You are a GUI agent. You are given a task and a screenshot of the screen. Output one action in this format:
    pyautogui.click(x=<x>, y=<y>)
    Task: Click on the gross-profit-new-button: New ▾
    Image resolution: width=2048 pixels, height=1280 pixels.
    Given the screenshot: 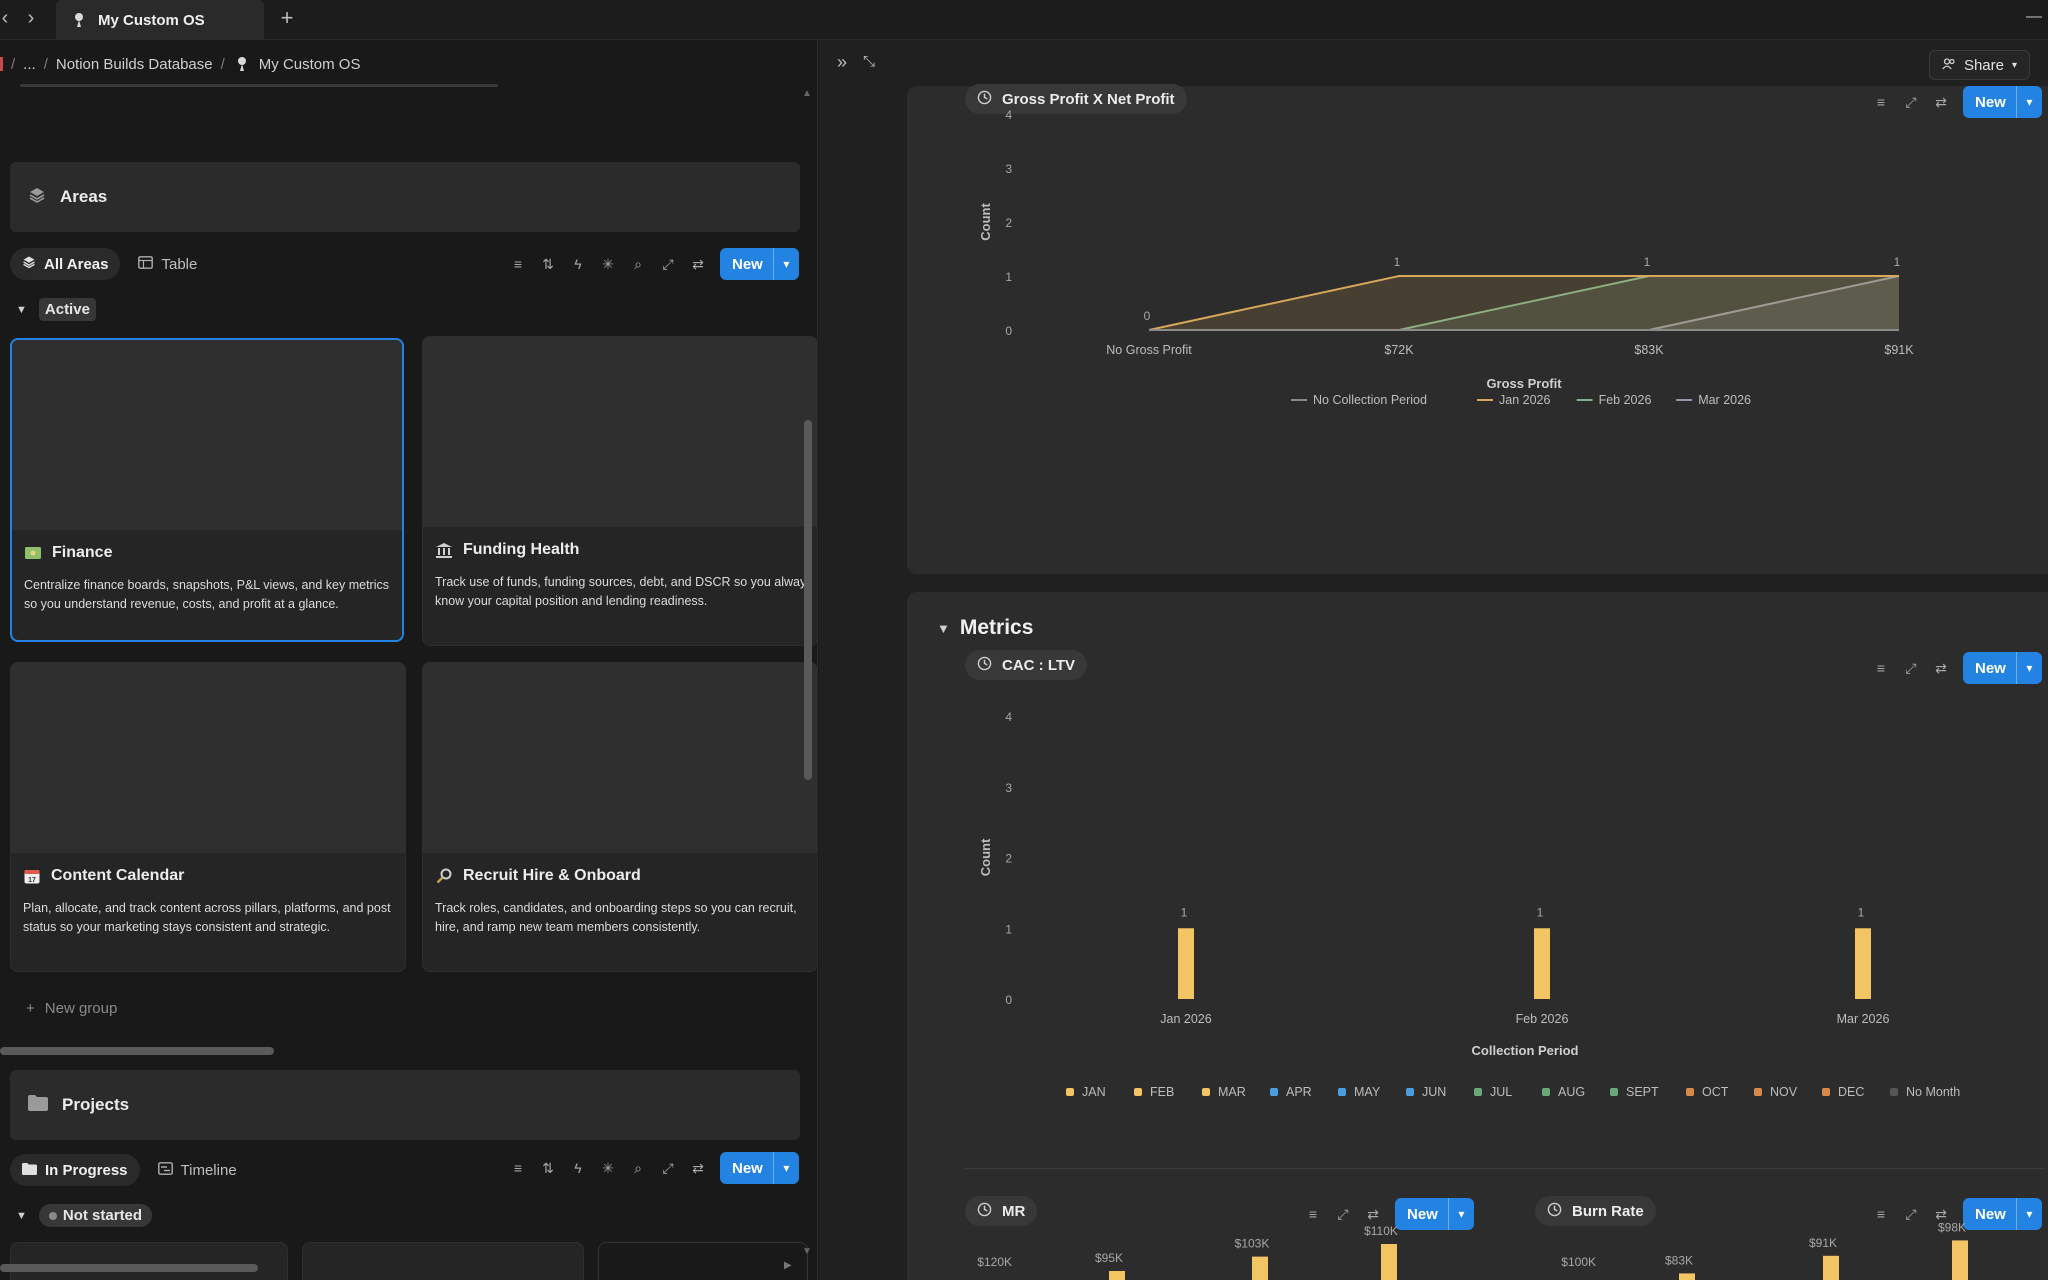 What is the action you would take?
    pyautogui.click(x=2002, y=102)
    